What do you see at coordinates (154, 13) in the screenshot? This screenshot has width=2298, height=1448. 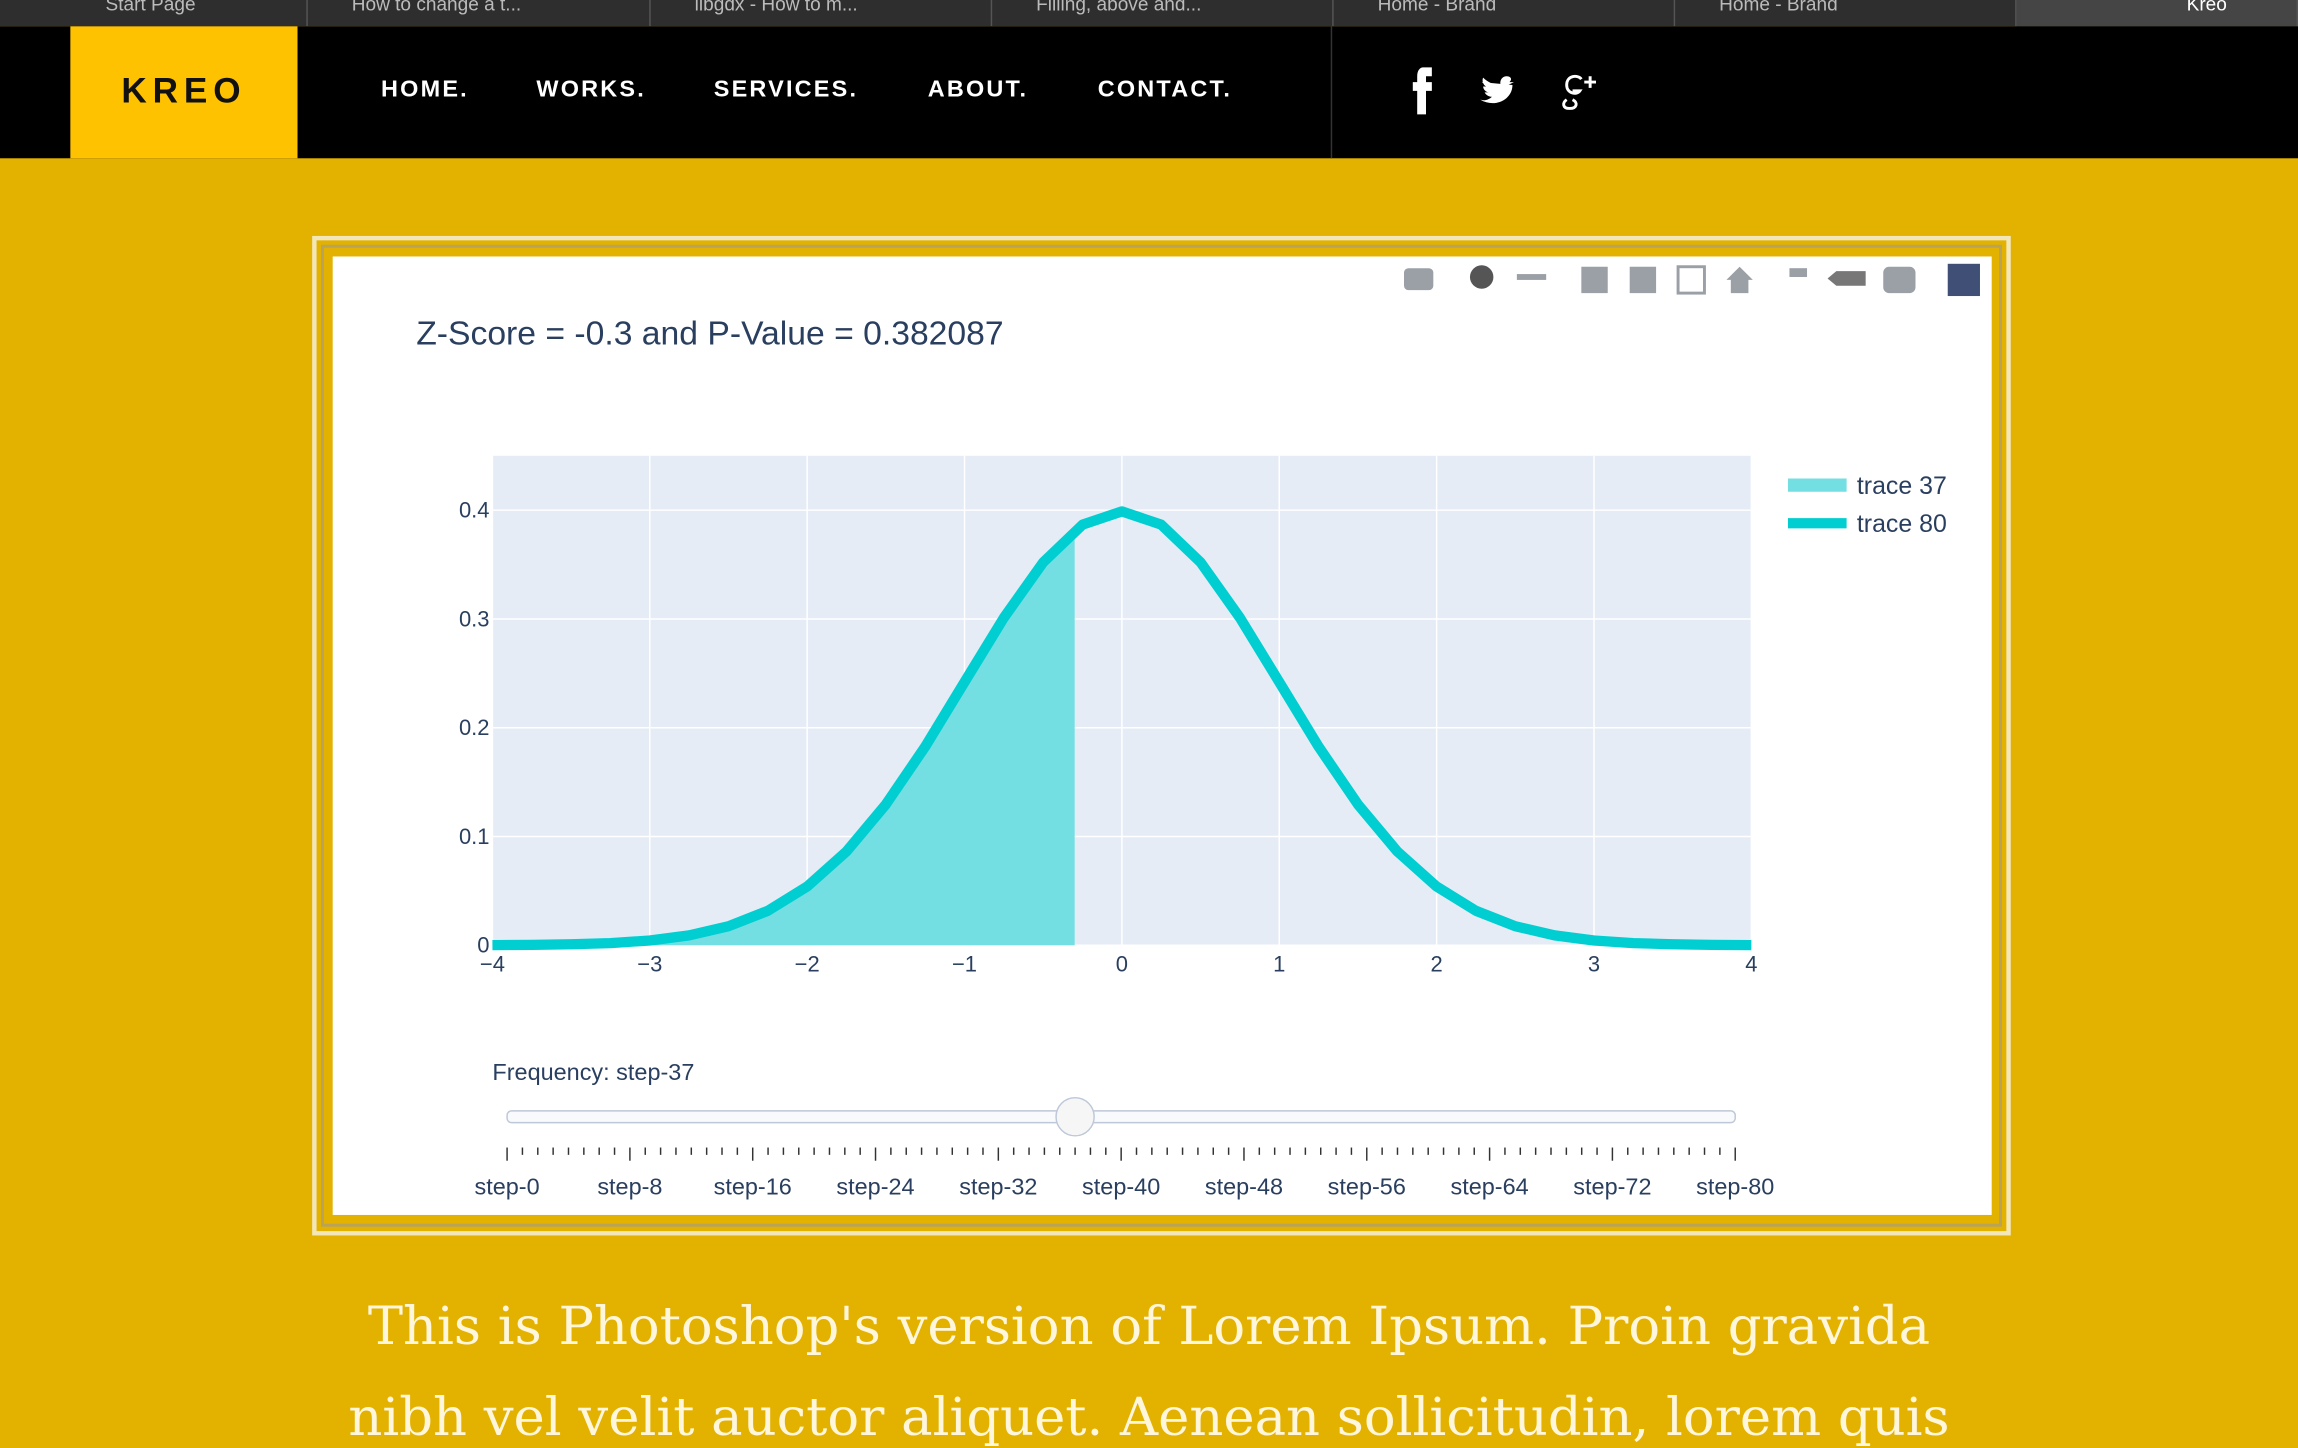 I see `browser-tab: Start Page` at bounding box center [154, 13].